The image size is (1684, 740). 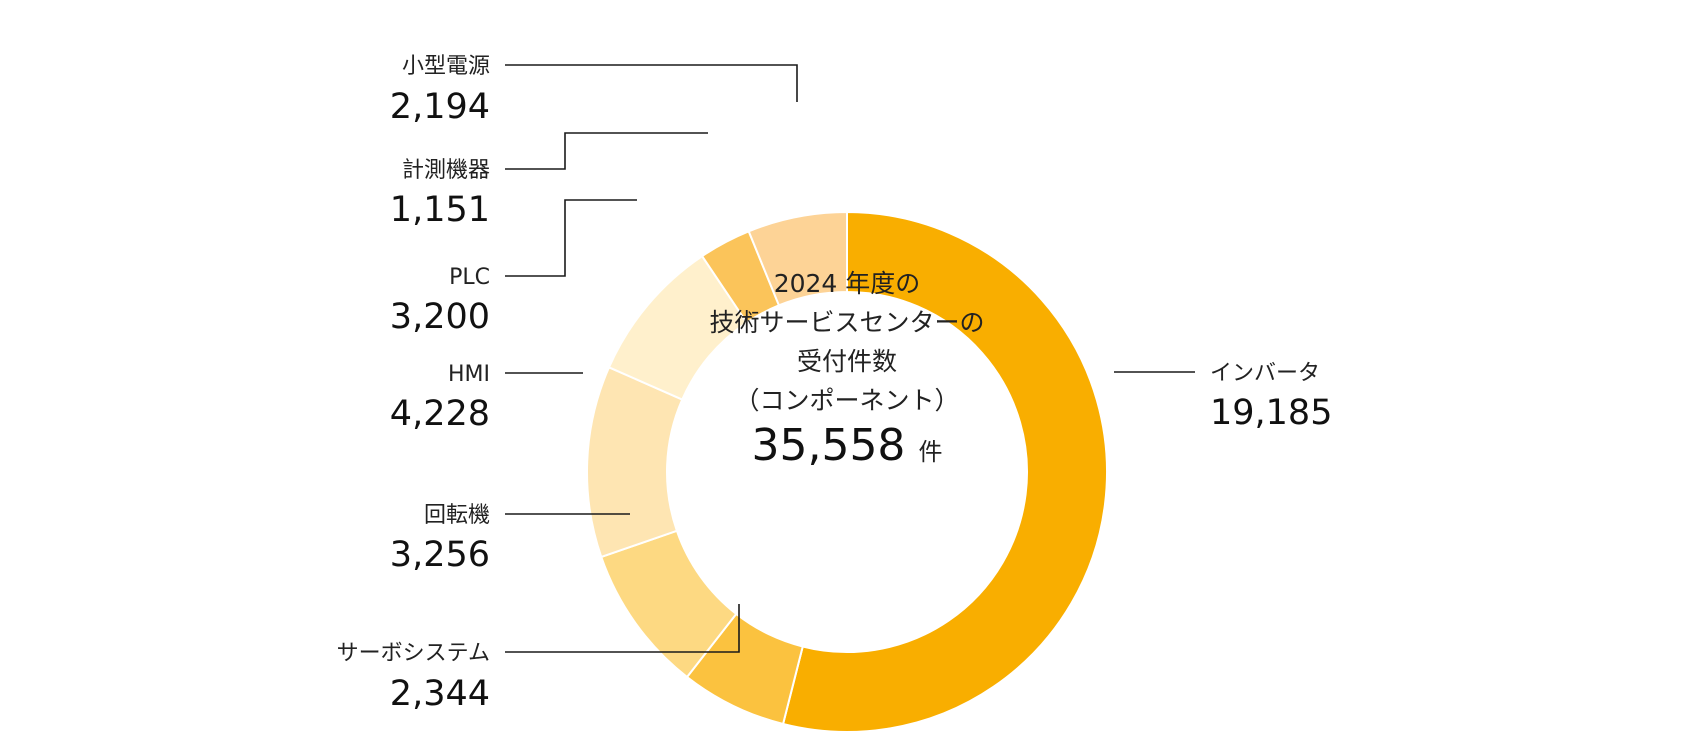 What do you see at coordinates (1265, 373) in the screenshot?
I see `category-label-inverter: インバータ` at bounding box center [1265, 373].